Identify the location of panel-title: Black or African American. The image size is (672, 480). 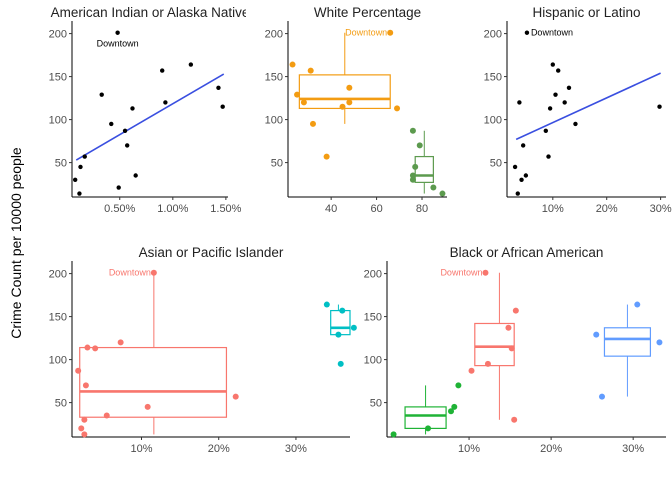
(527, 252).